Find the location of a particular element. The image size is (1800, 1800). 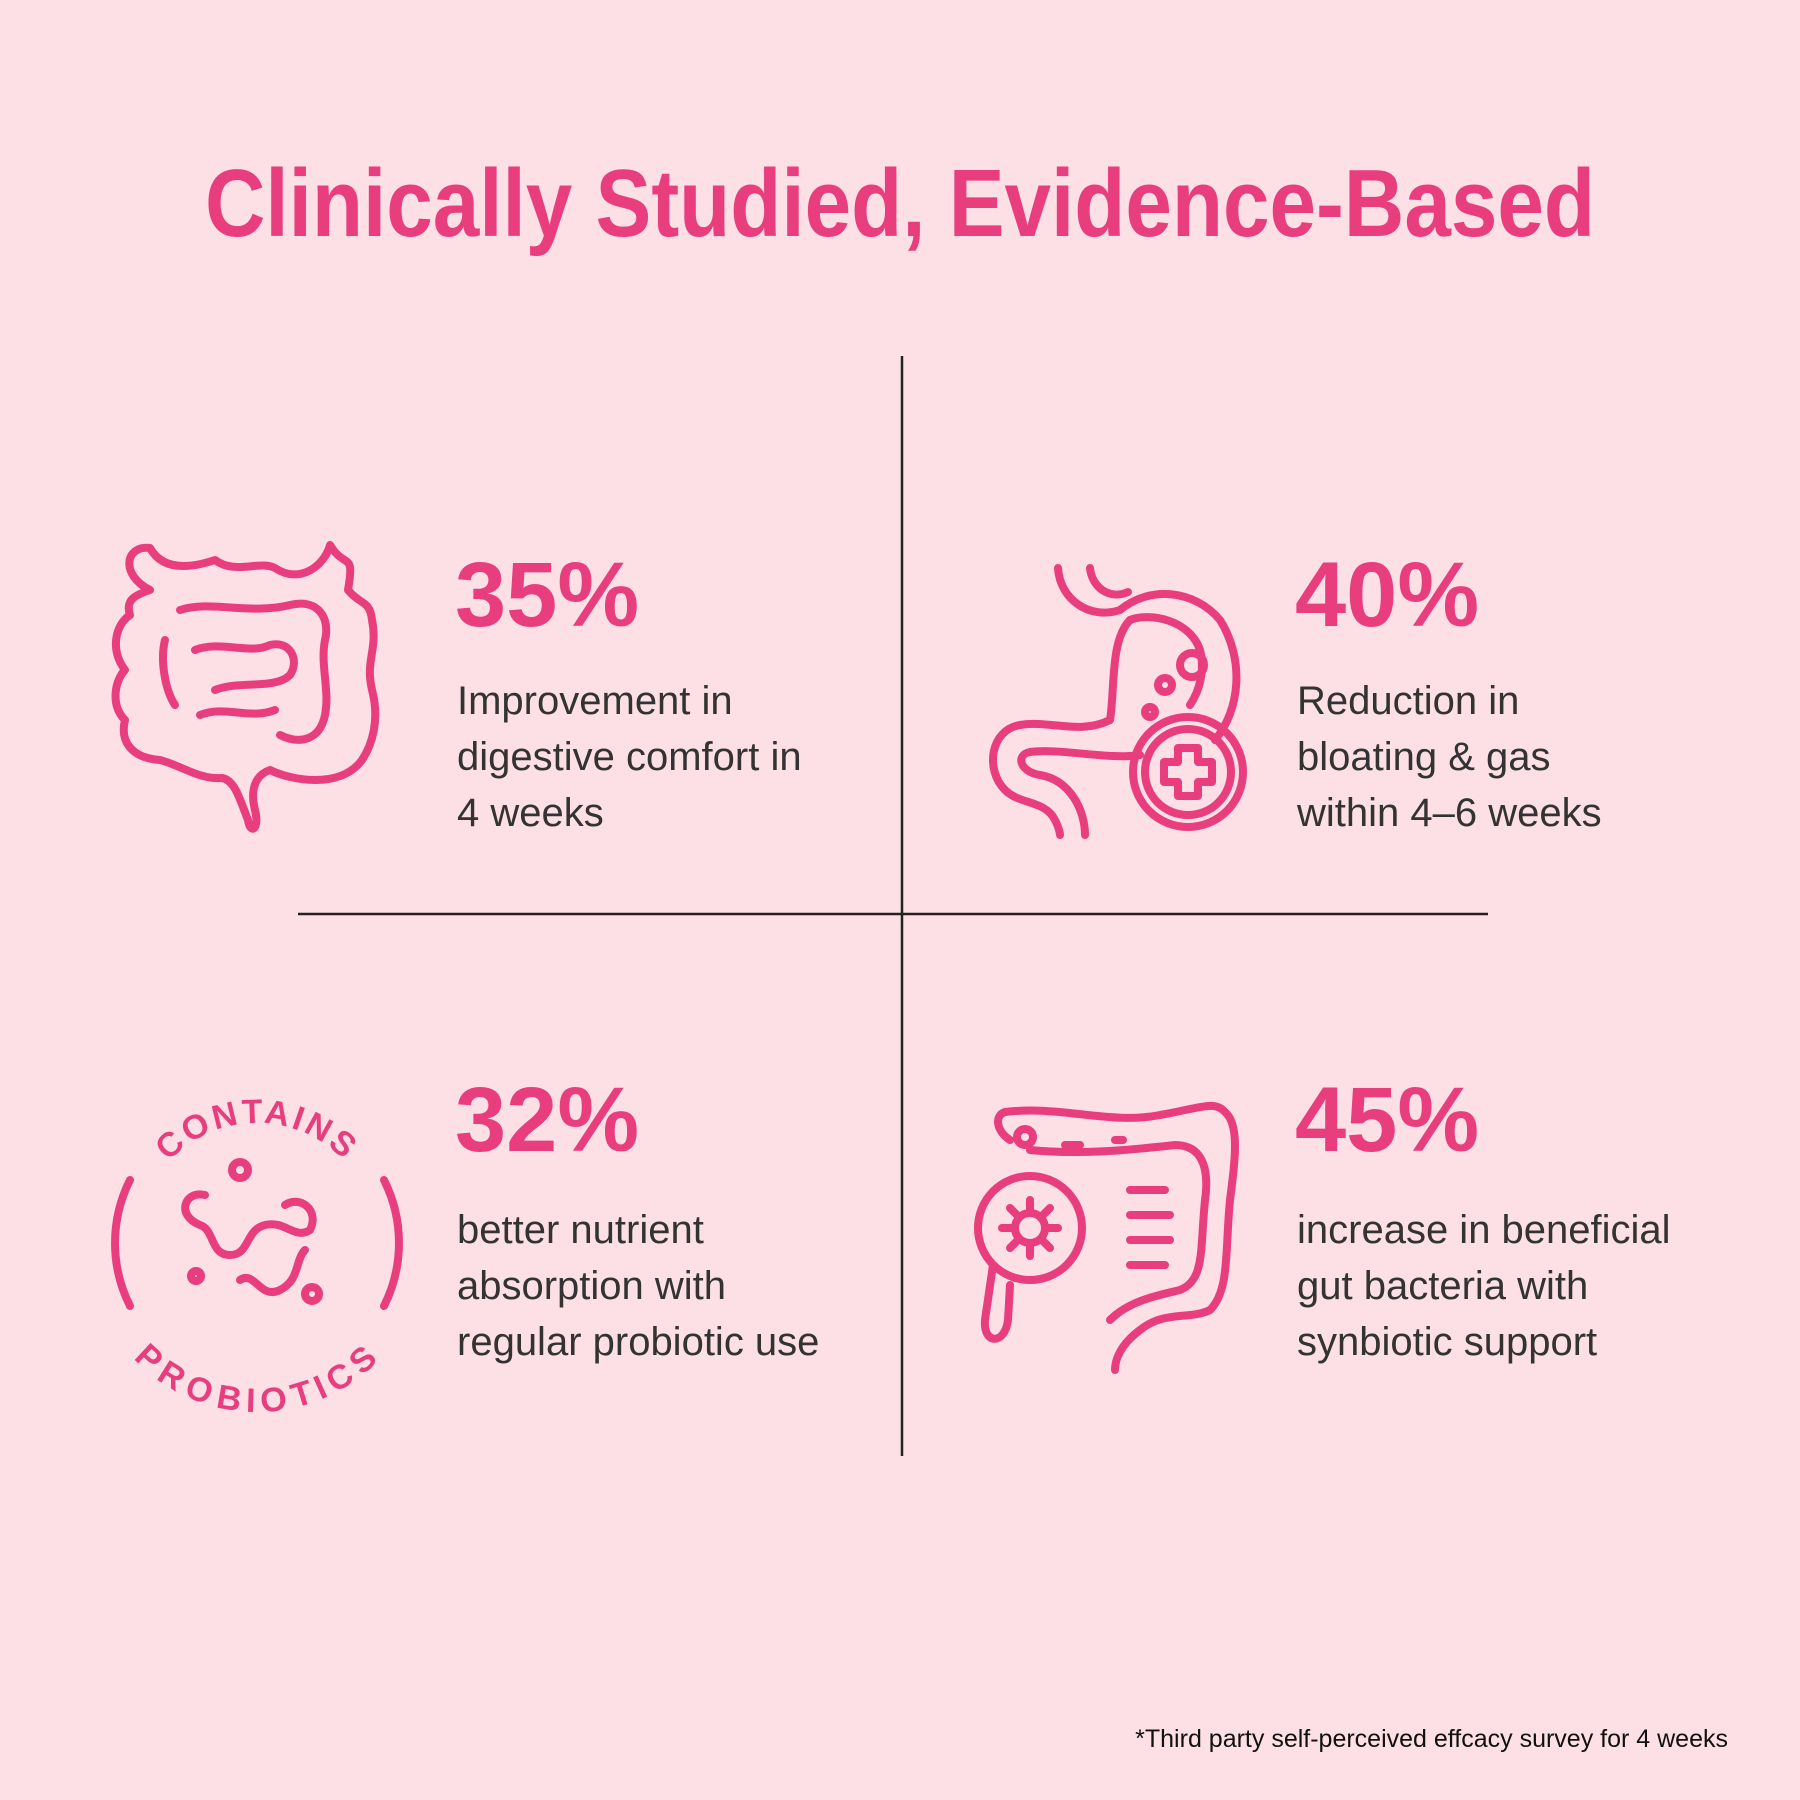

stat-description: absorption with is located at coordinates (591, 1286).